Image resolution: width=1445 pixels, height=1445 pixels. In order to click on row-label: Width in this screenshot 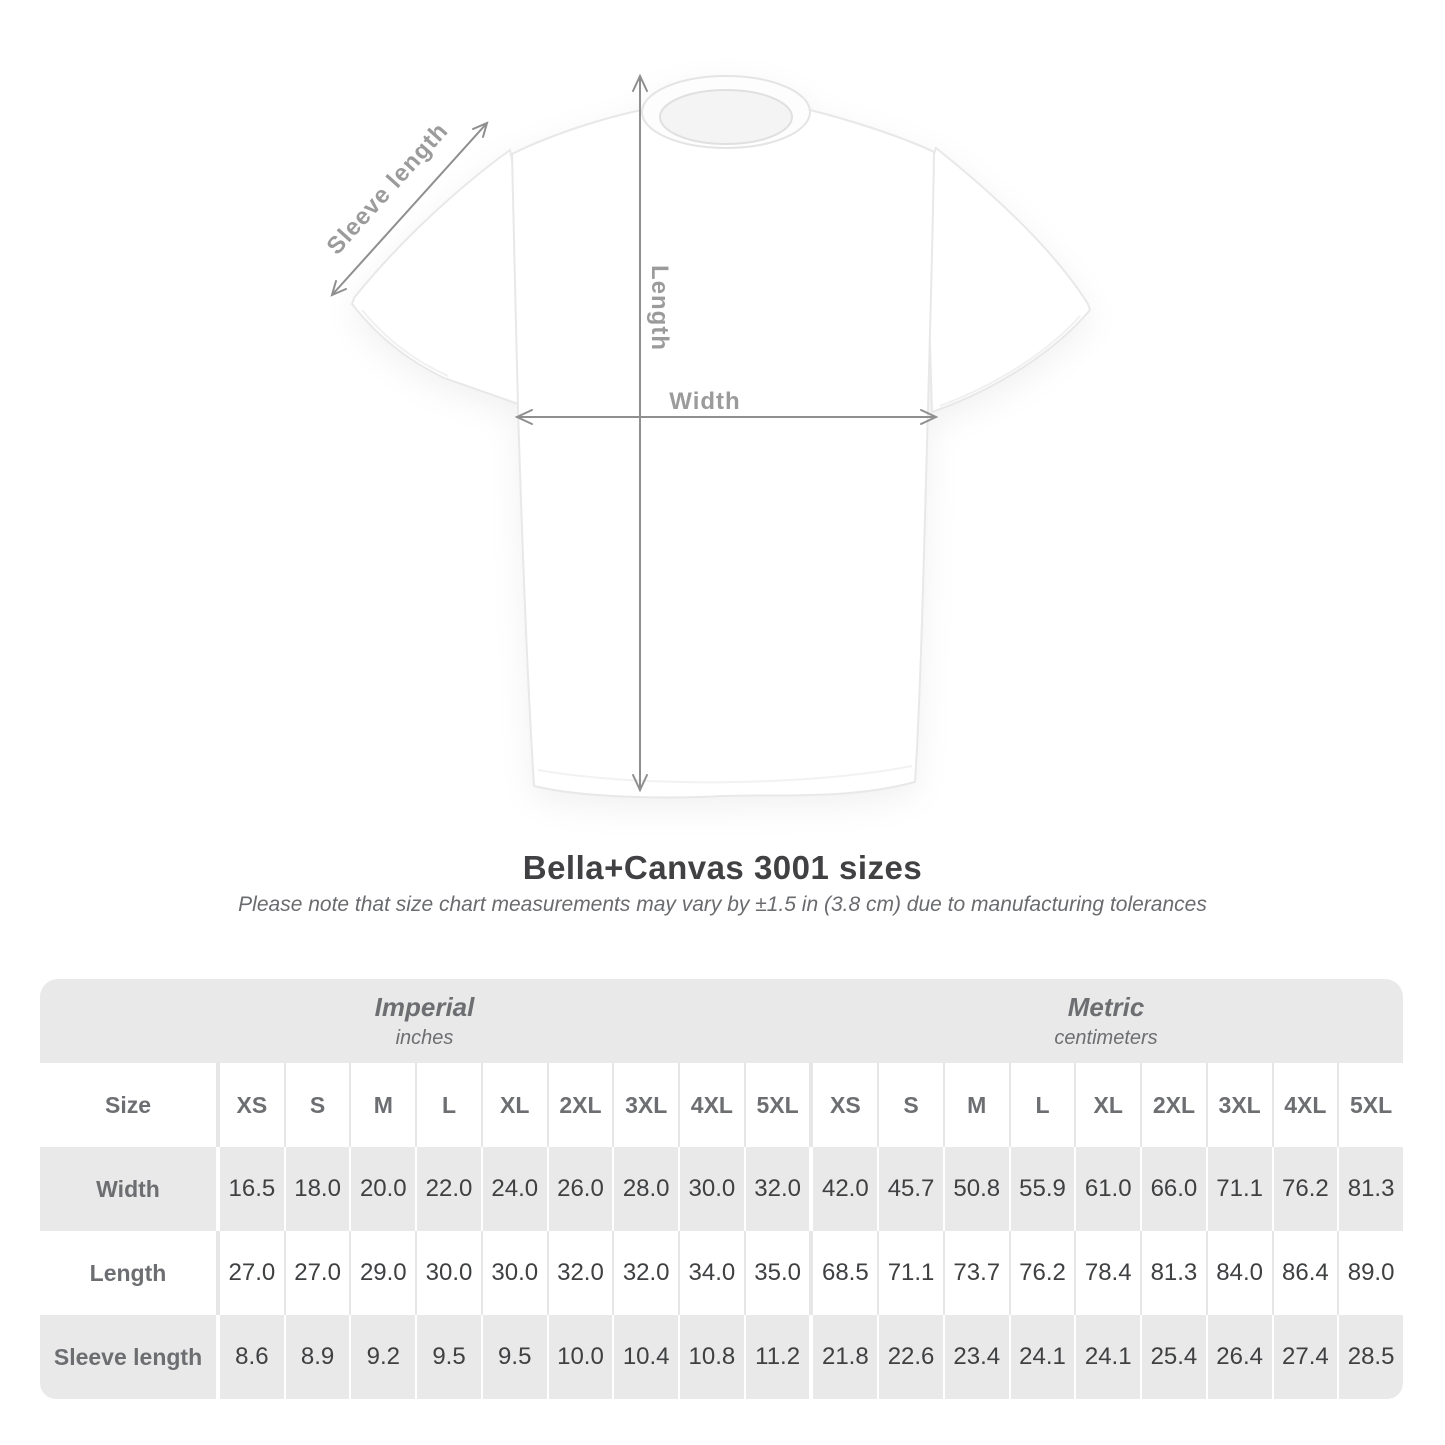, I will do `click(128, 1188)`.